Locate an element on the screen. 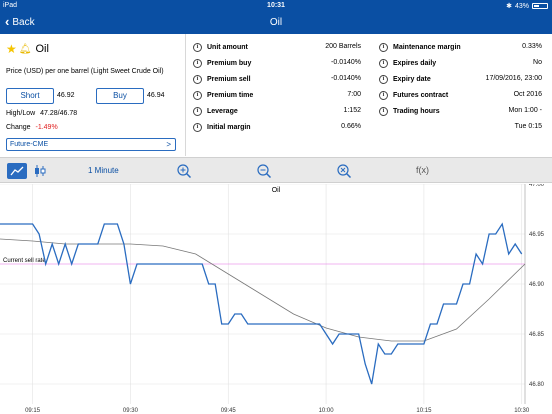 This screenshot has height=414, width=552. indicators-button: f(x) is located at coordinates (422, 170).